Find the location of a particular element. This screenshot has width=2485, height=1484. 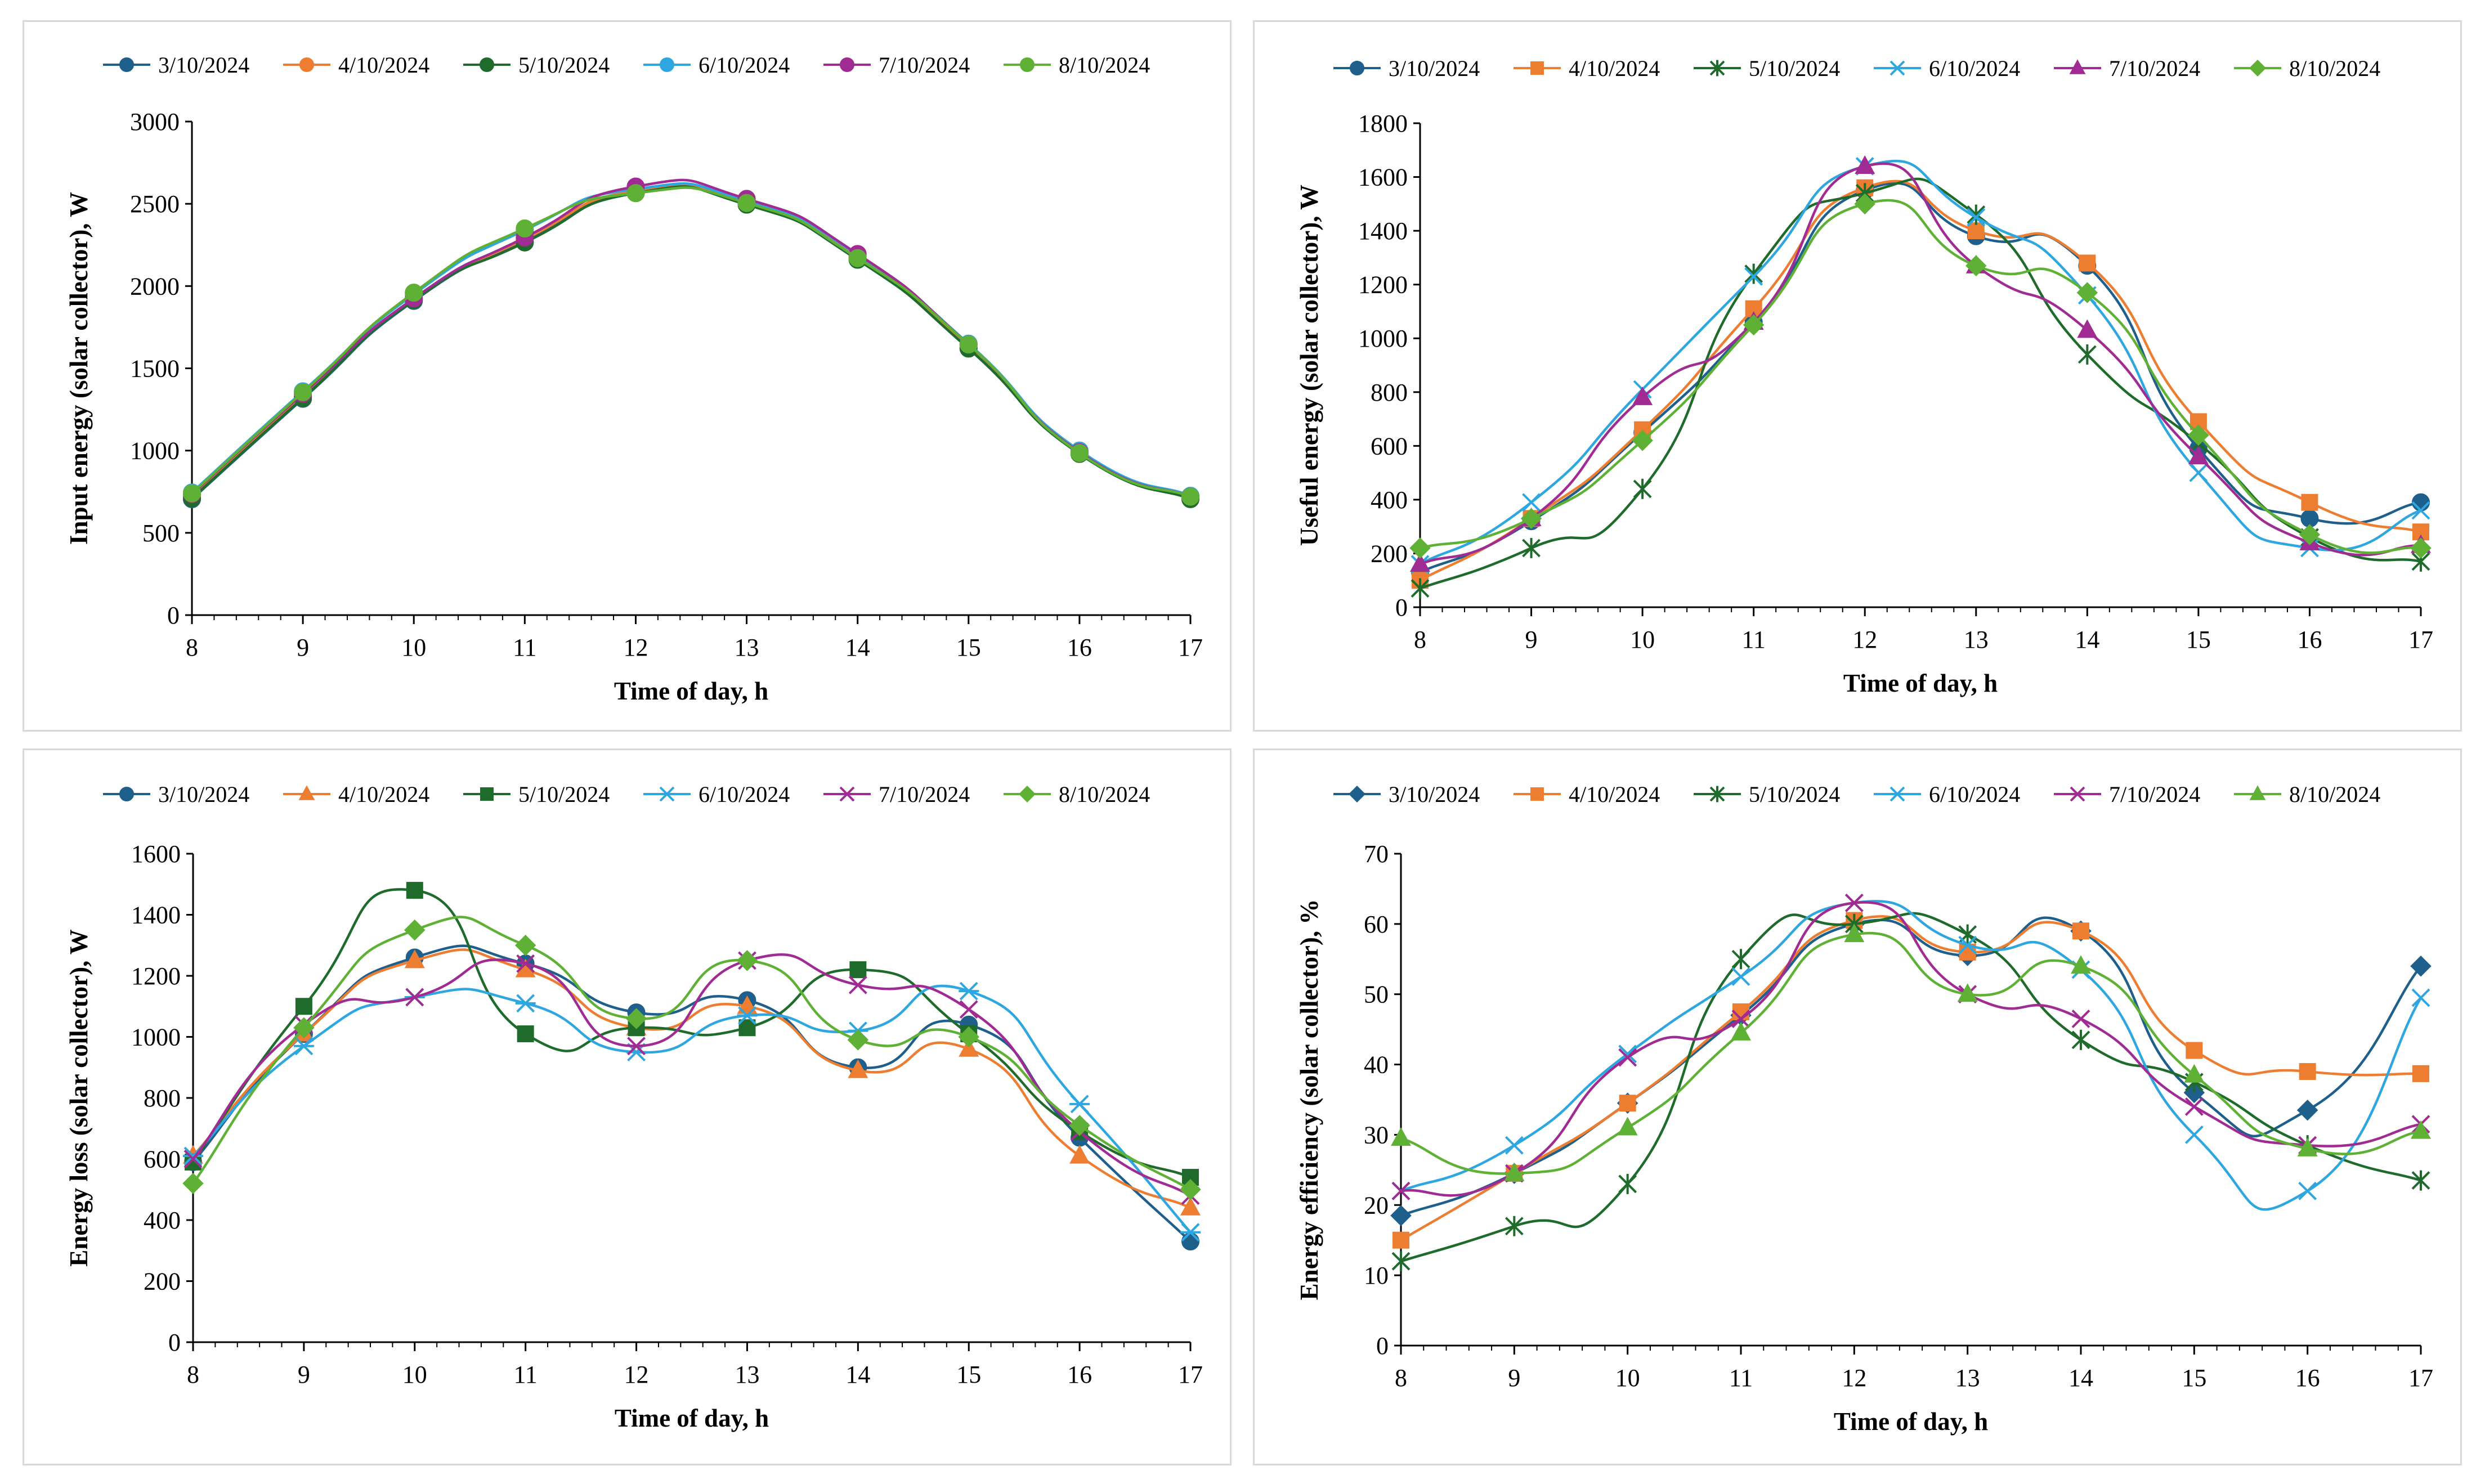

y-tick-label: 1200 is located at coordinates (1383, 285).